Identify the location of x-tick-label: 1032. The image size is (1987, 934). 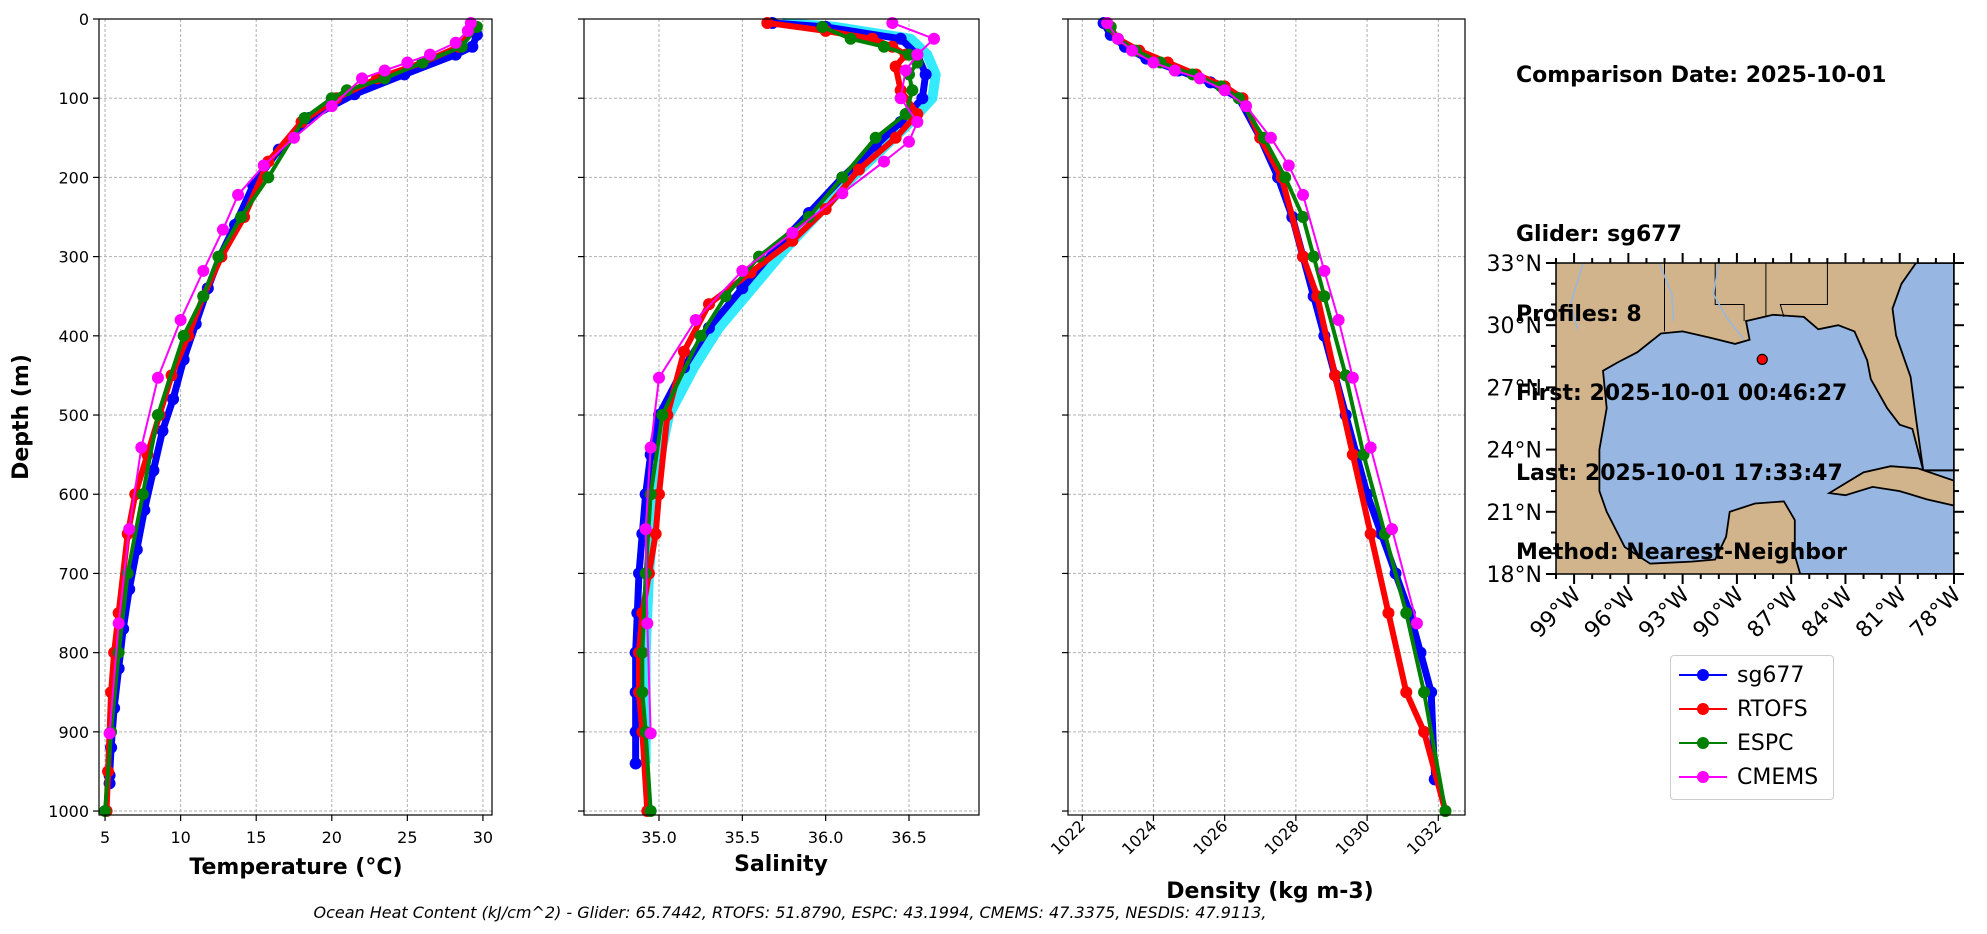
(1424, 837).